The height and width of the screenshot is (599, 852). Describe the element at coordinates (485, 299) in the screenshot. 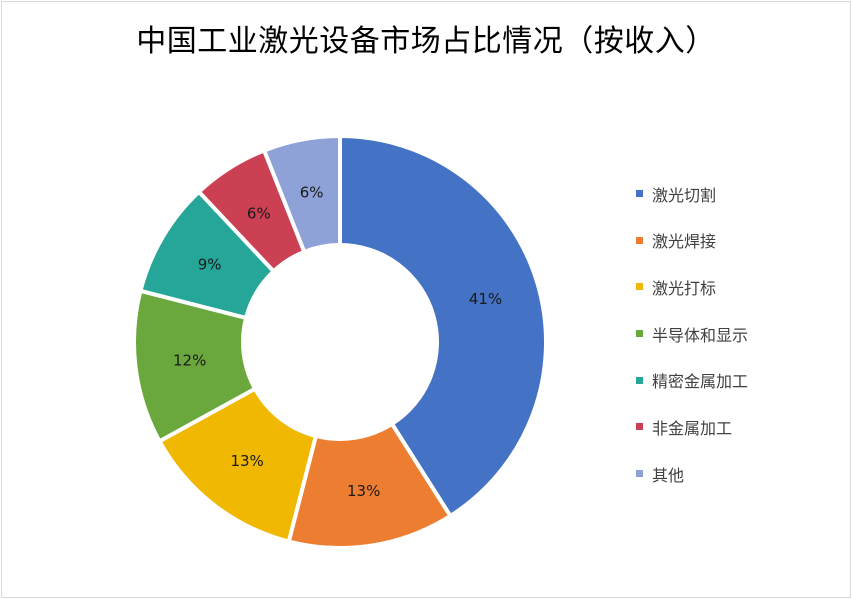

I see `data-label: 41%` at that location.